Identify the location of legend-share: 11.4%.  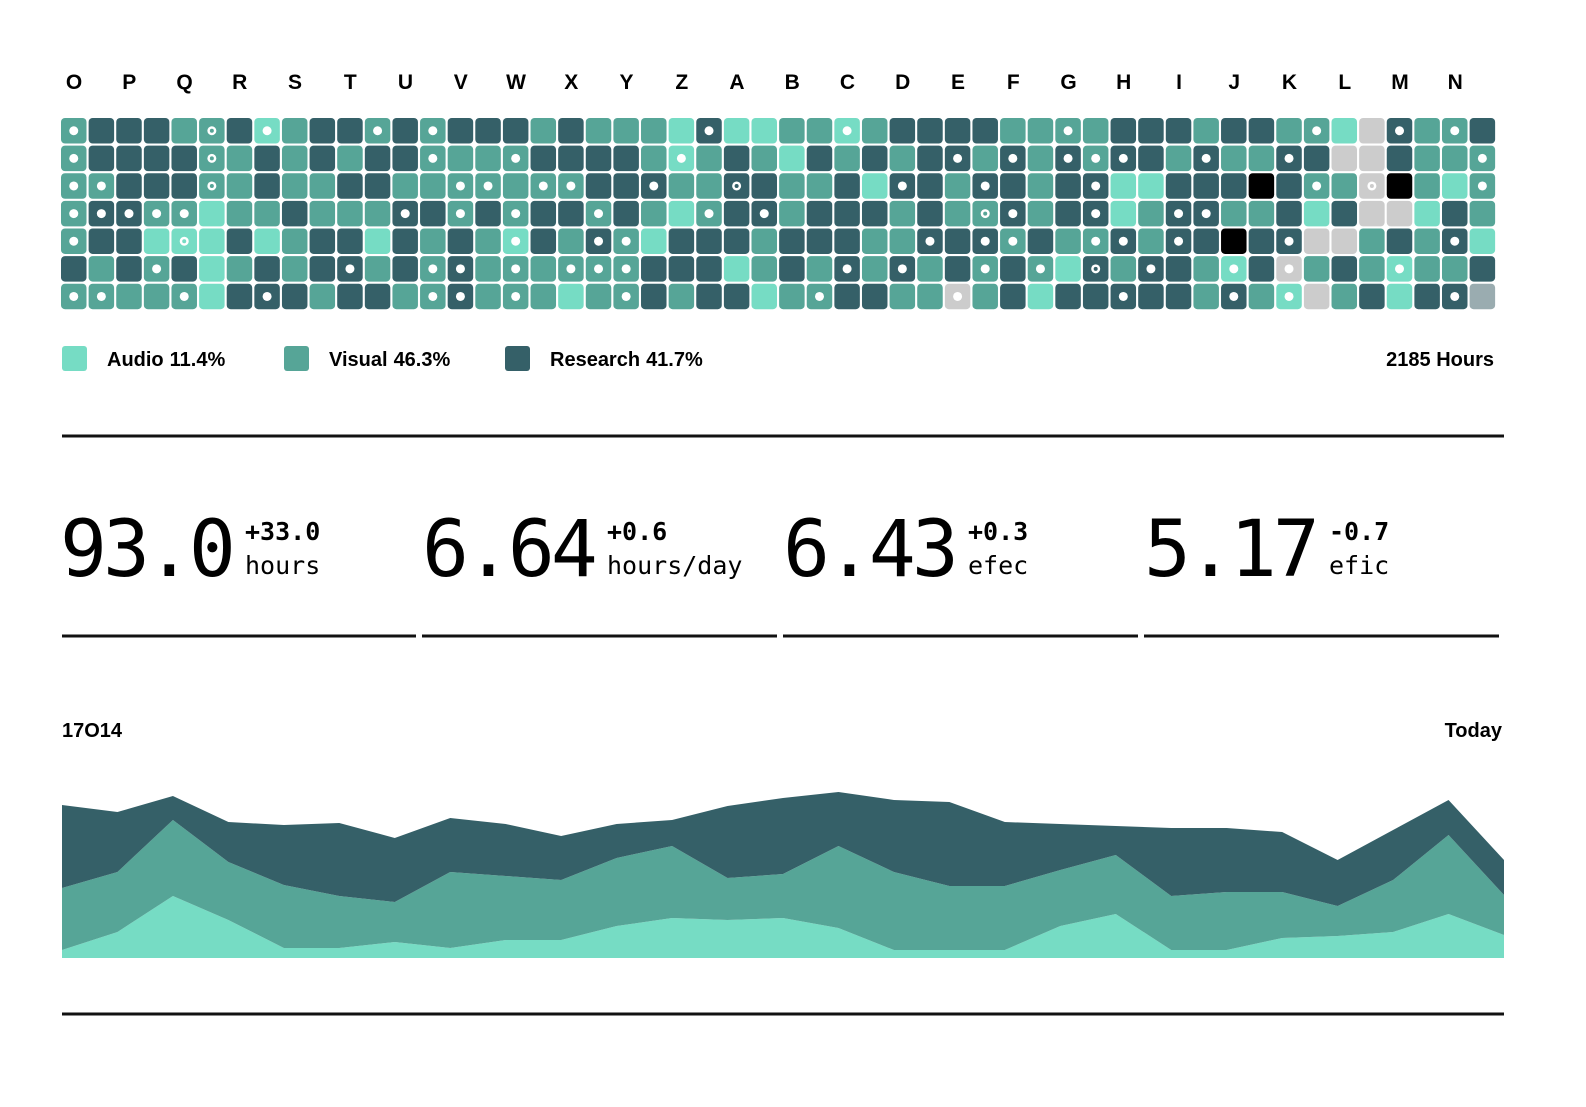
(198, 360).